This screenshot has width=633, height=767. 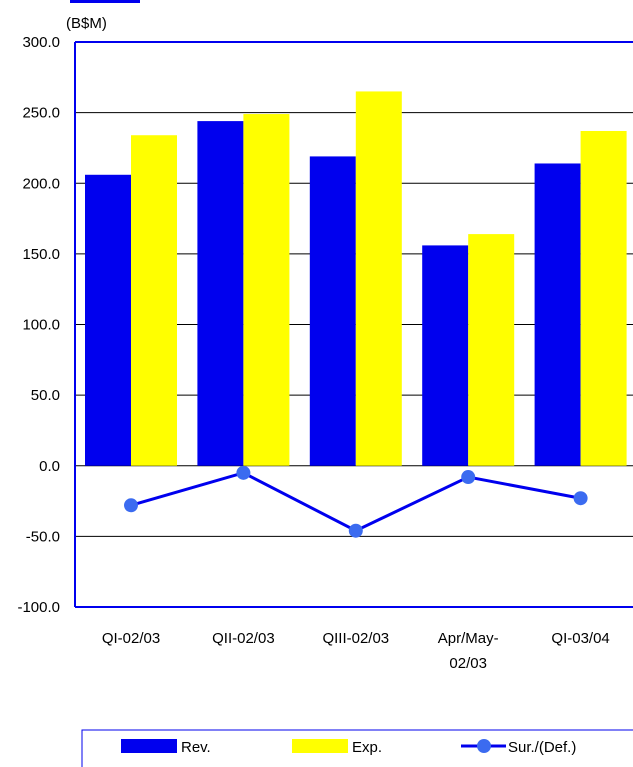 I want to click on legend-swatch-sur-marker, so click(x=484, y=746).